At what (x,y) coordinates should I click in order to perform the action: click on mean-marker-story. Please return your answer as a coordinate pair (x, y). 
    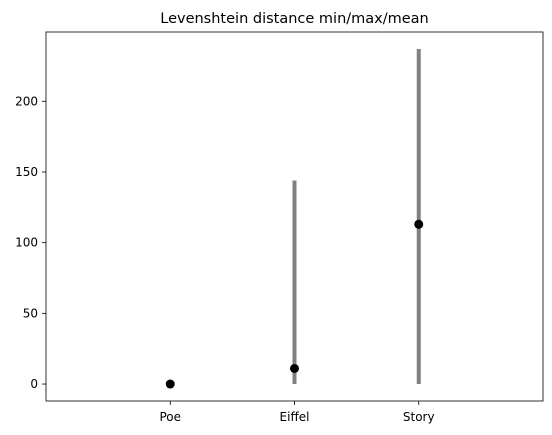
    Looking at the image, I should click on (419, 224).